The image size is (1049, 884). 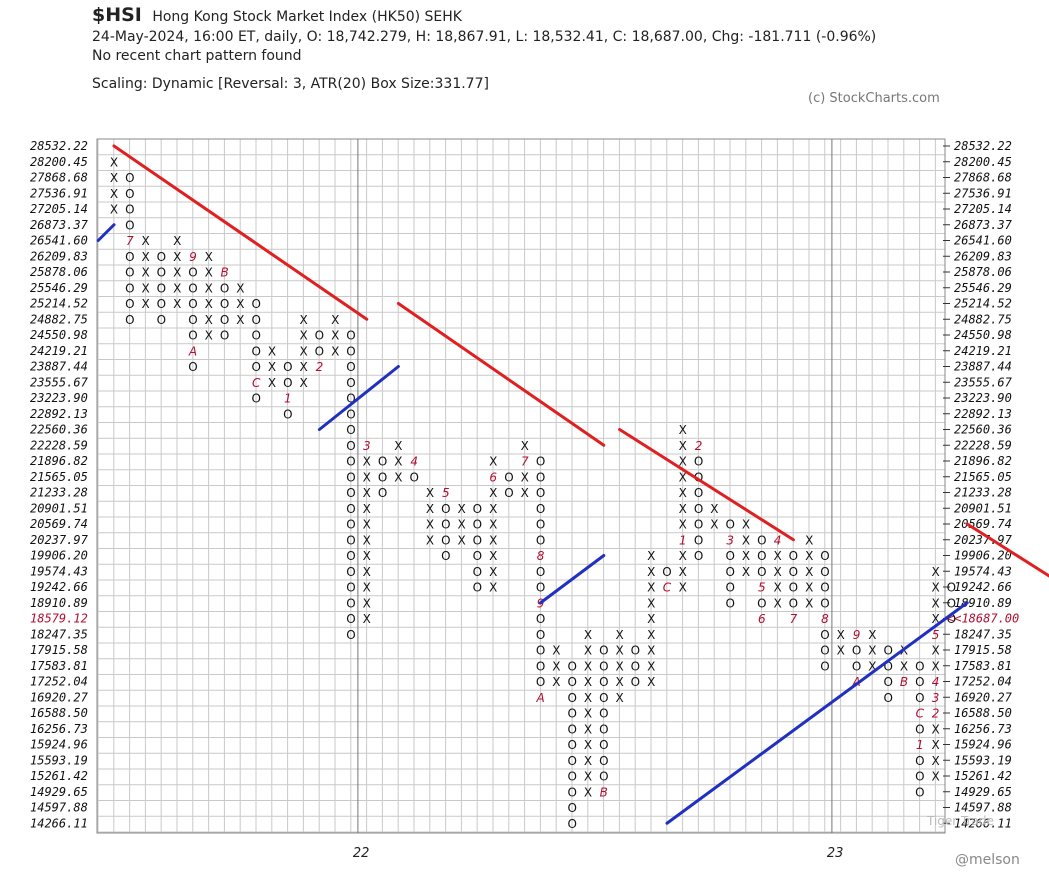 What do you see at coordinates (59, 414) in the screenshot?
I see `y-label-left: 22892.13` at bounding box center [59, 414].